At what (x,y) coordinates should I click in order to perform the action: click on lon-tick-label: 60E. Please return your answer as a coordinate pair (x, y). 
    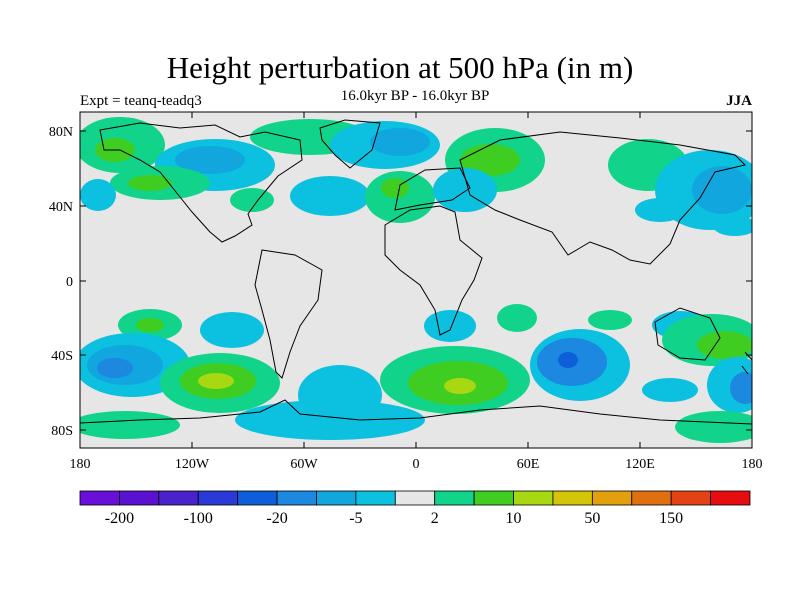
    Looking at the image, I should click on (528, 464).